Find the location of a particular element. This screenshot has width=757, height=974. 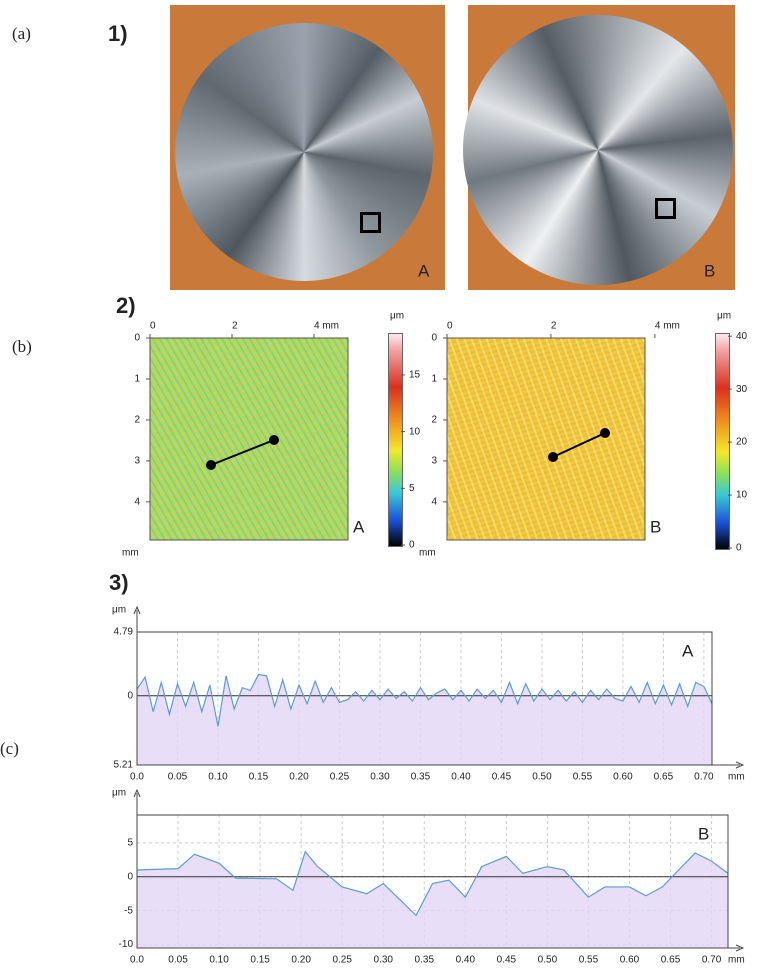

profile-line is located at coordinates (408, 449).